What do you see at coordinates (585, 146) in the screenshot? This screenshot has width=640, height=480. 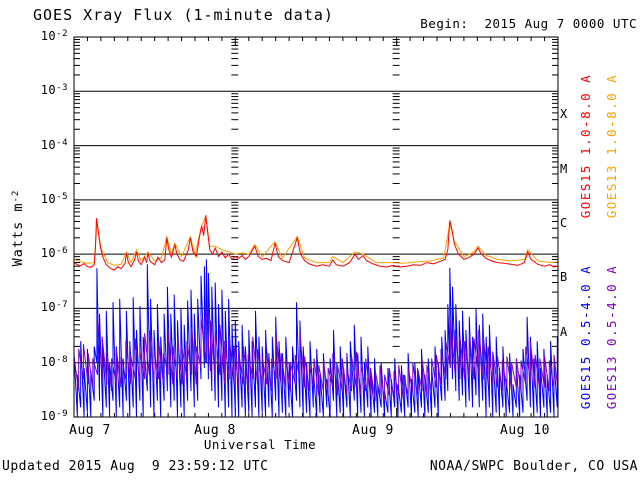 I see `legend-goes15-1.0-8.0-a: GOES15 1.0-8.0 A` at bounding box center [585, 146].